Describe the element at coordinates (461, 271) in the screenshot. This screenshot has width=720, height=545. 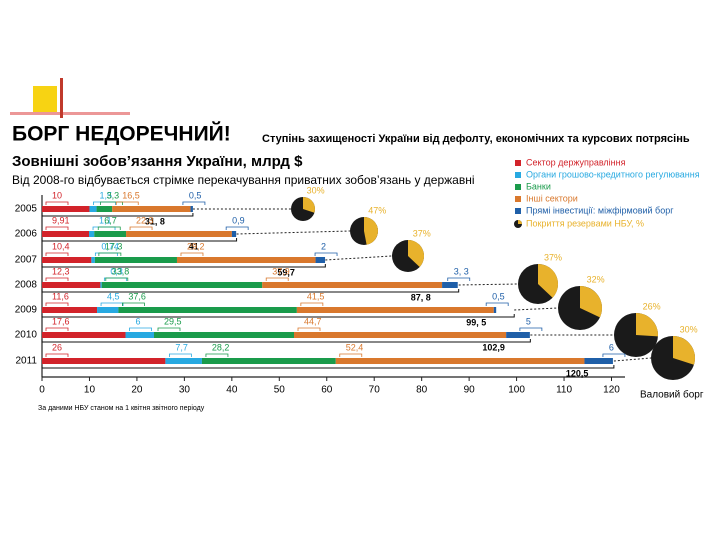
I see `segment-label: 3, 3` at that location.